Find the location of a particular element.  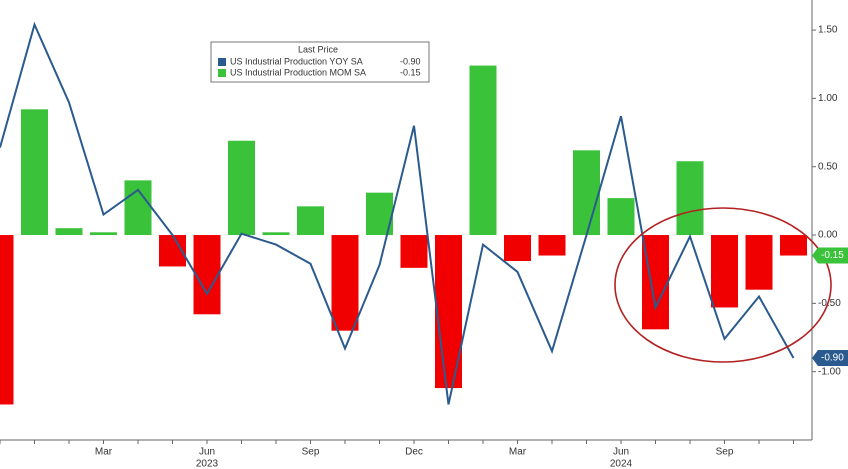

legend: Last Price is located at coordinates (320, 62).